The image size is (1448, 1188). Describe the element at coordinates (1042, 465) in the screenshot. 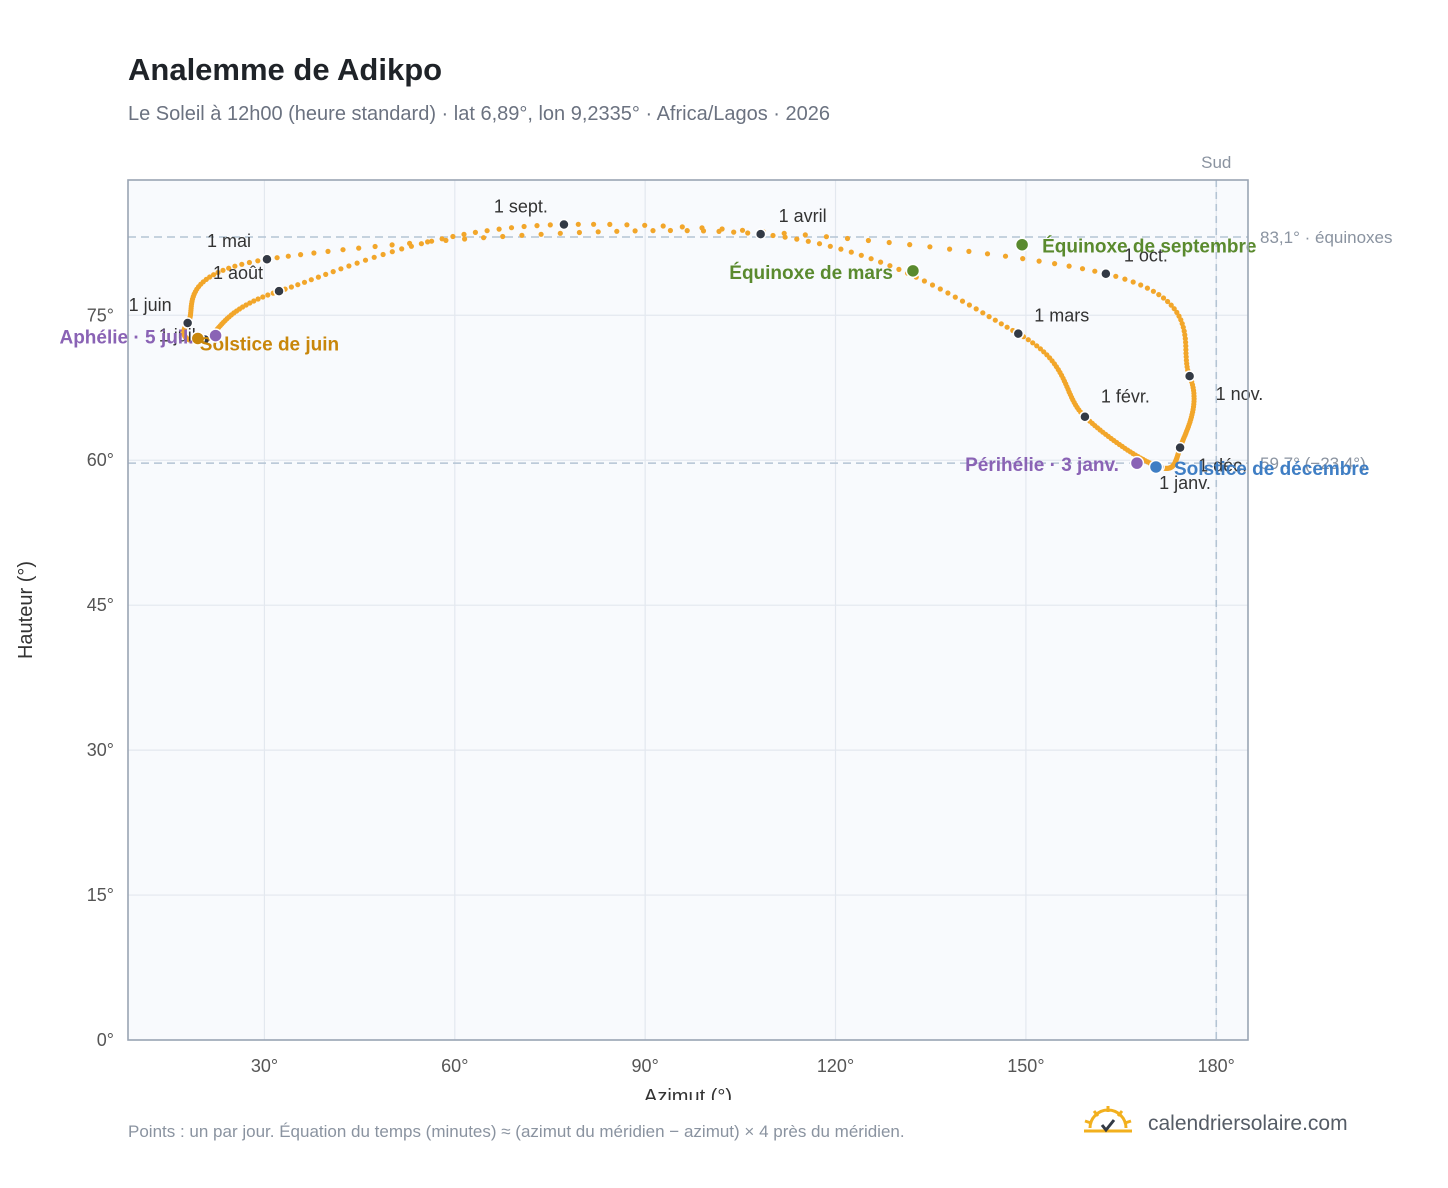

I see `event-label: Périhélie · 3 janv.` at that location.